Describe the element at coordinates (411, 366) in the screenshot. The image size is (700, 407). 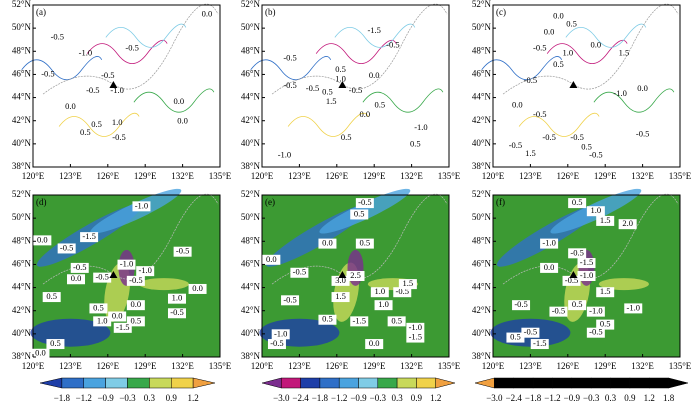
I see `lon-tick-label: 132°E` at that location.